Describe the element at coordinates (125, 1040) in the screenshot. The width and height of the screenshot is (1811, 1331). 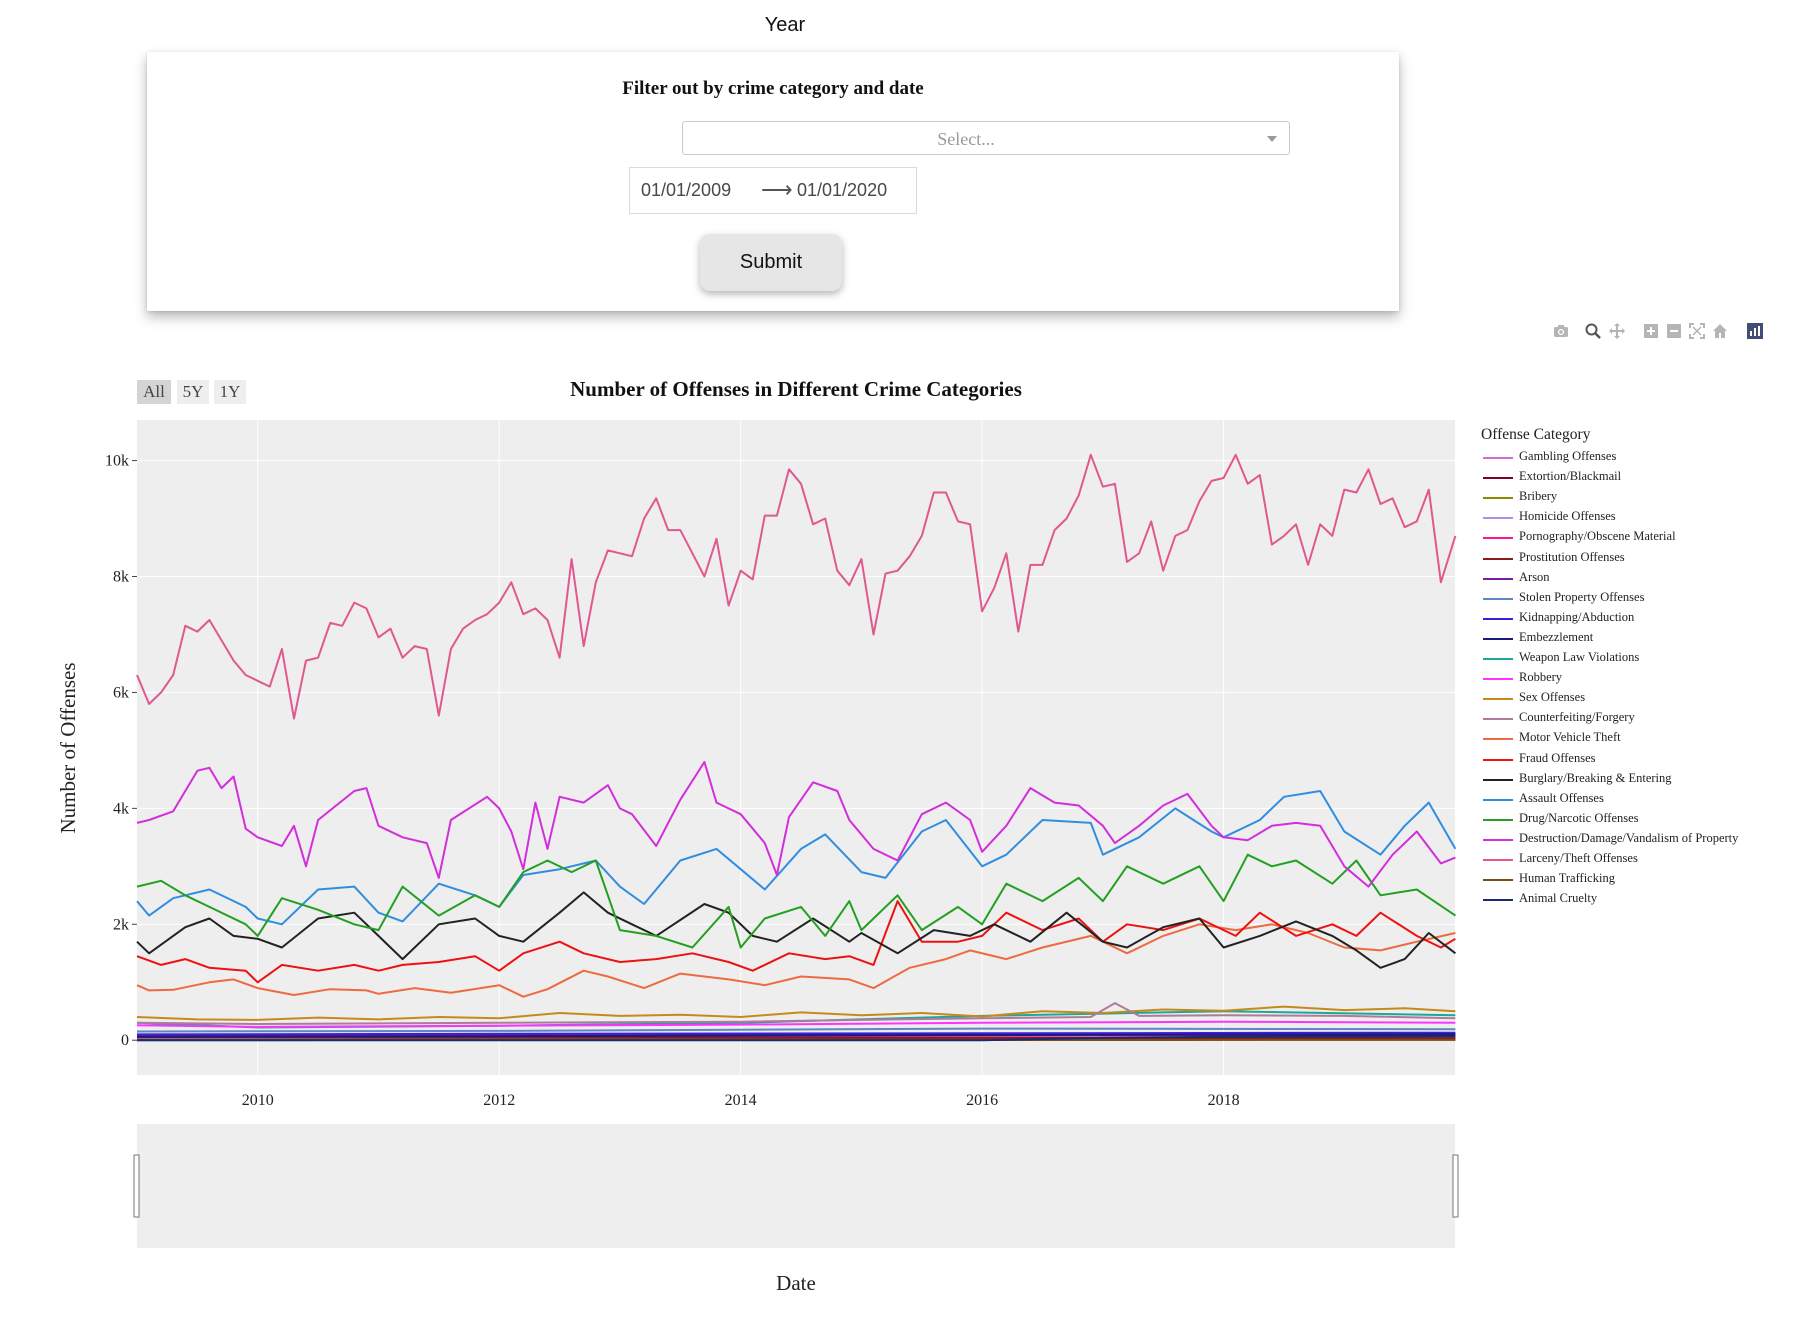
I see `y-tick-label: 0` at that location.